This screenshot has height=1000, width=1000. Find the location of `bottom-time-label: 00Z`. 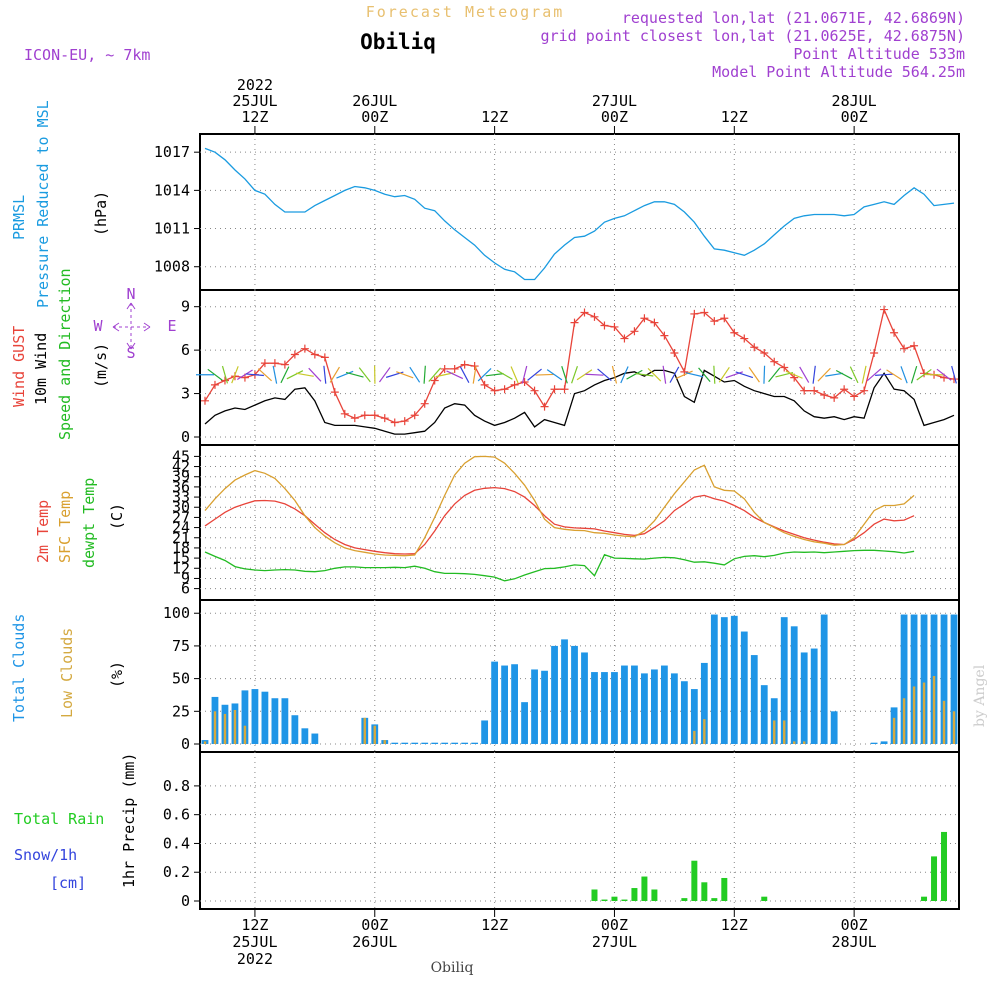

bottom-time-label: 00Z is located at coordinates (854, 925).